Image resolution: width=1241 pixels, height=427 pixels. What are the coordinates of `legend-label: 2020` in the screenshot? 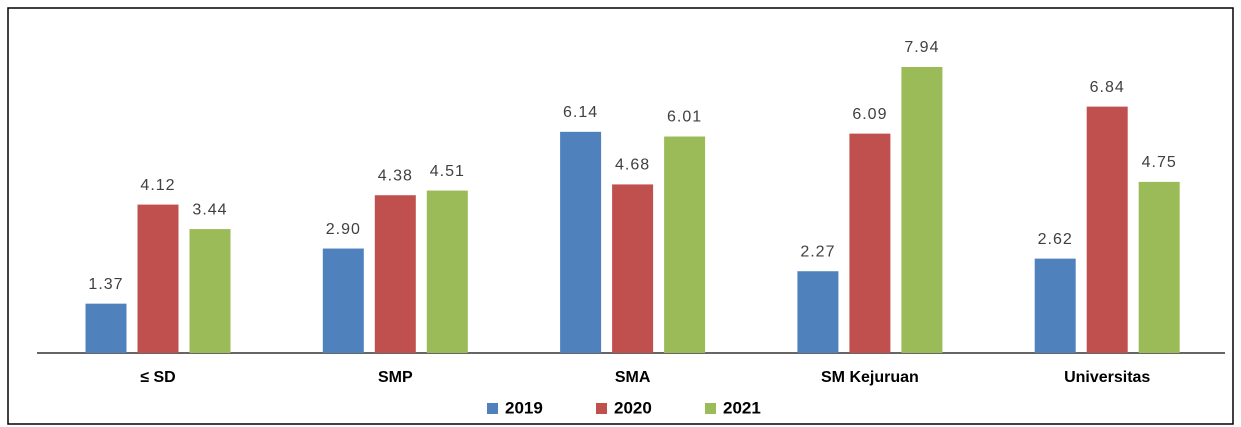 It's located at (633, 407).